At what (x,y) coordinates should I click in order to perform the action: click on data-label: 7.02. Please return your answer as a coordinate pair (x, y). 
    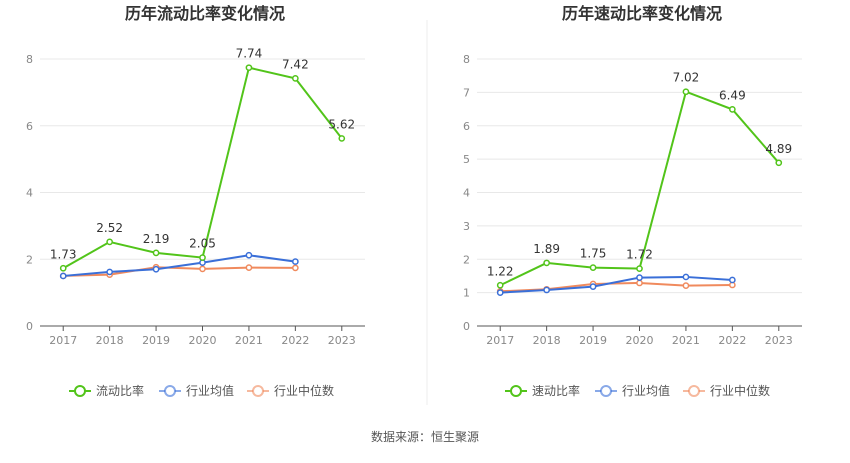
    Looking at the image, I should click on (686, 78).